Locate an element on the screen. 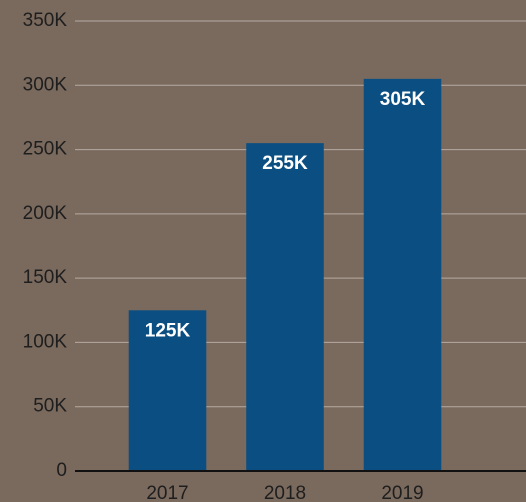 Image resolution: width=526 pixels, height=502 pixels. x-tick-label: 2019 is located at coordinates (402, 492).